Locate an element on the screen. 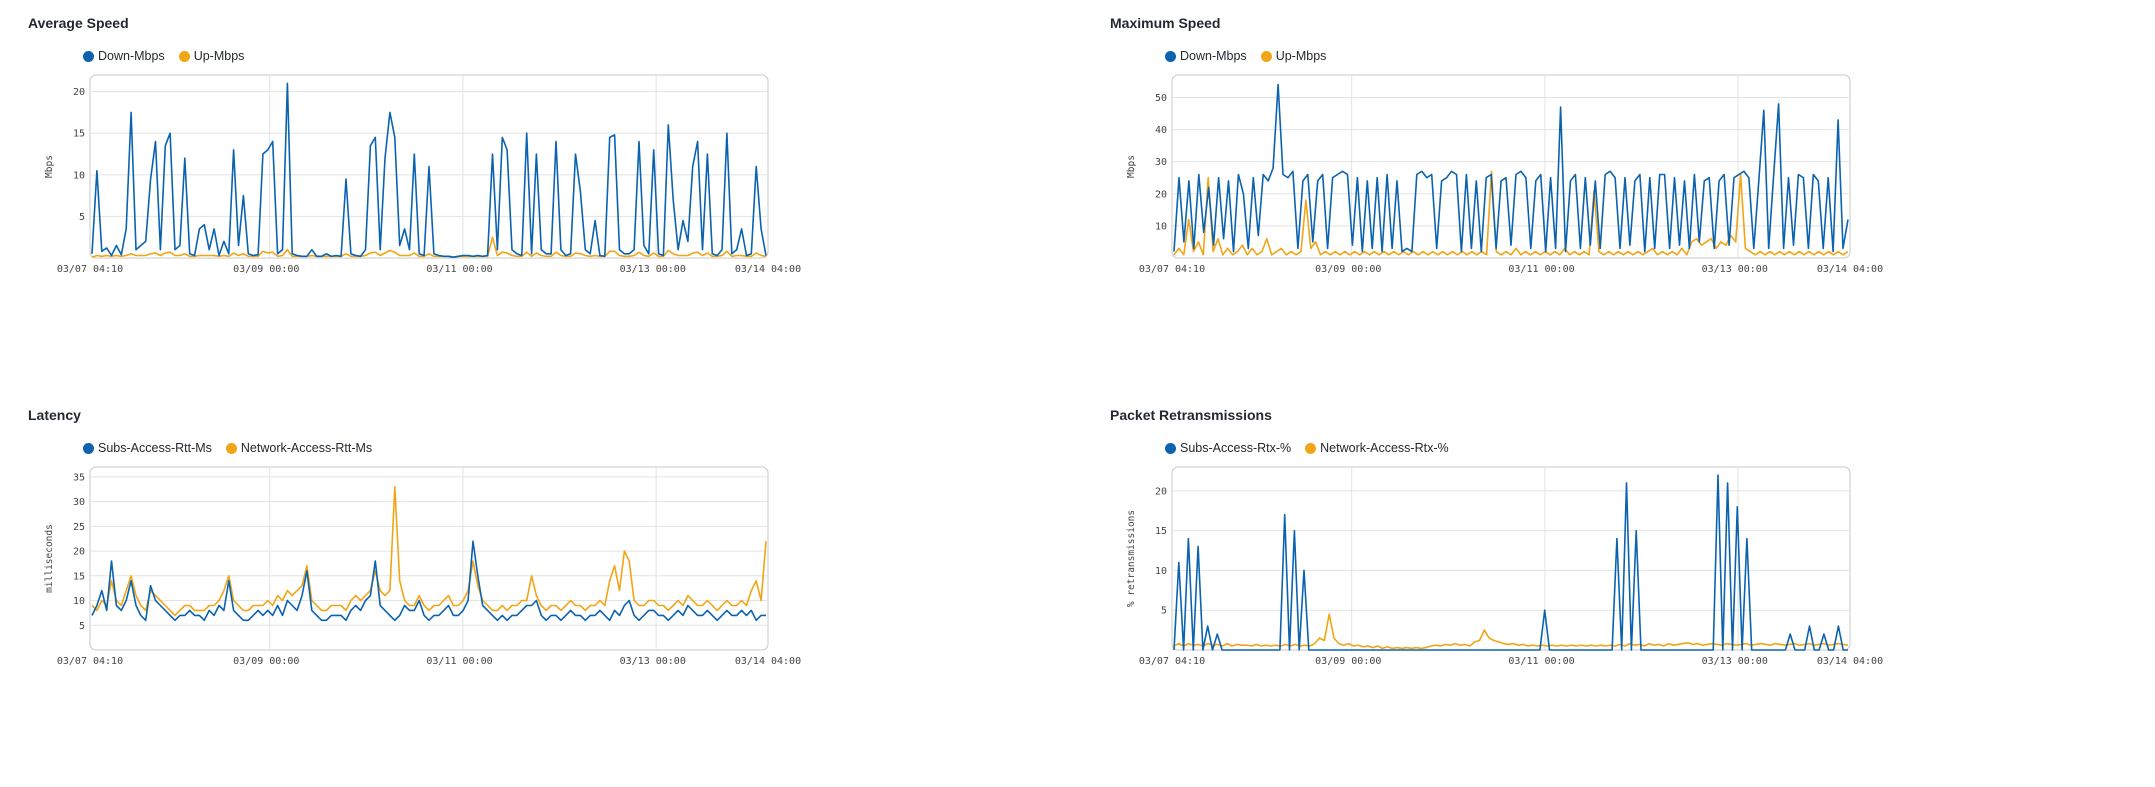  legend-item-network-access-rtx: Network-Access-Rtx-% is located at coordinates (1377, 448).